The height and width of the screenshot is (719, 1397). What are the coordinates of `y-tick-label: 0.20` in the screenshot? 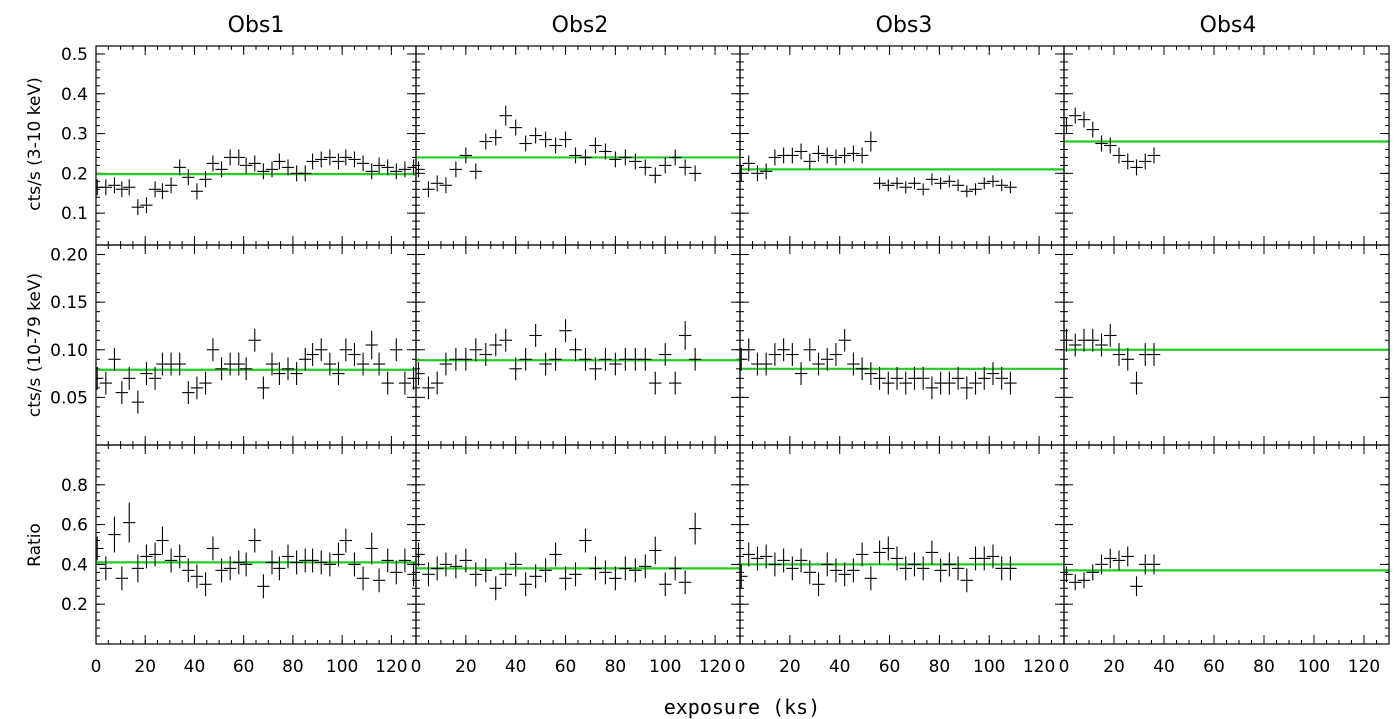 It's located at (69, 256).